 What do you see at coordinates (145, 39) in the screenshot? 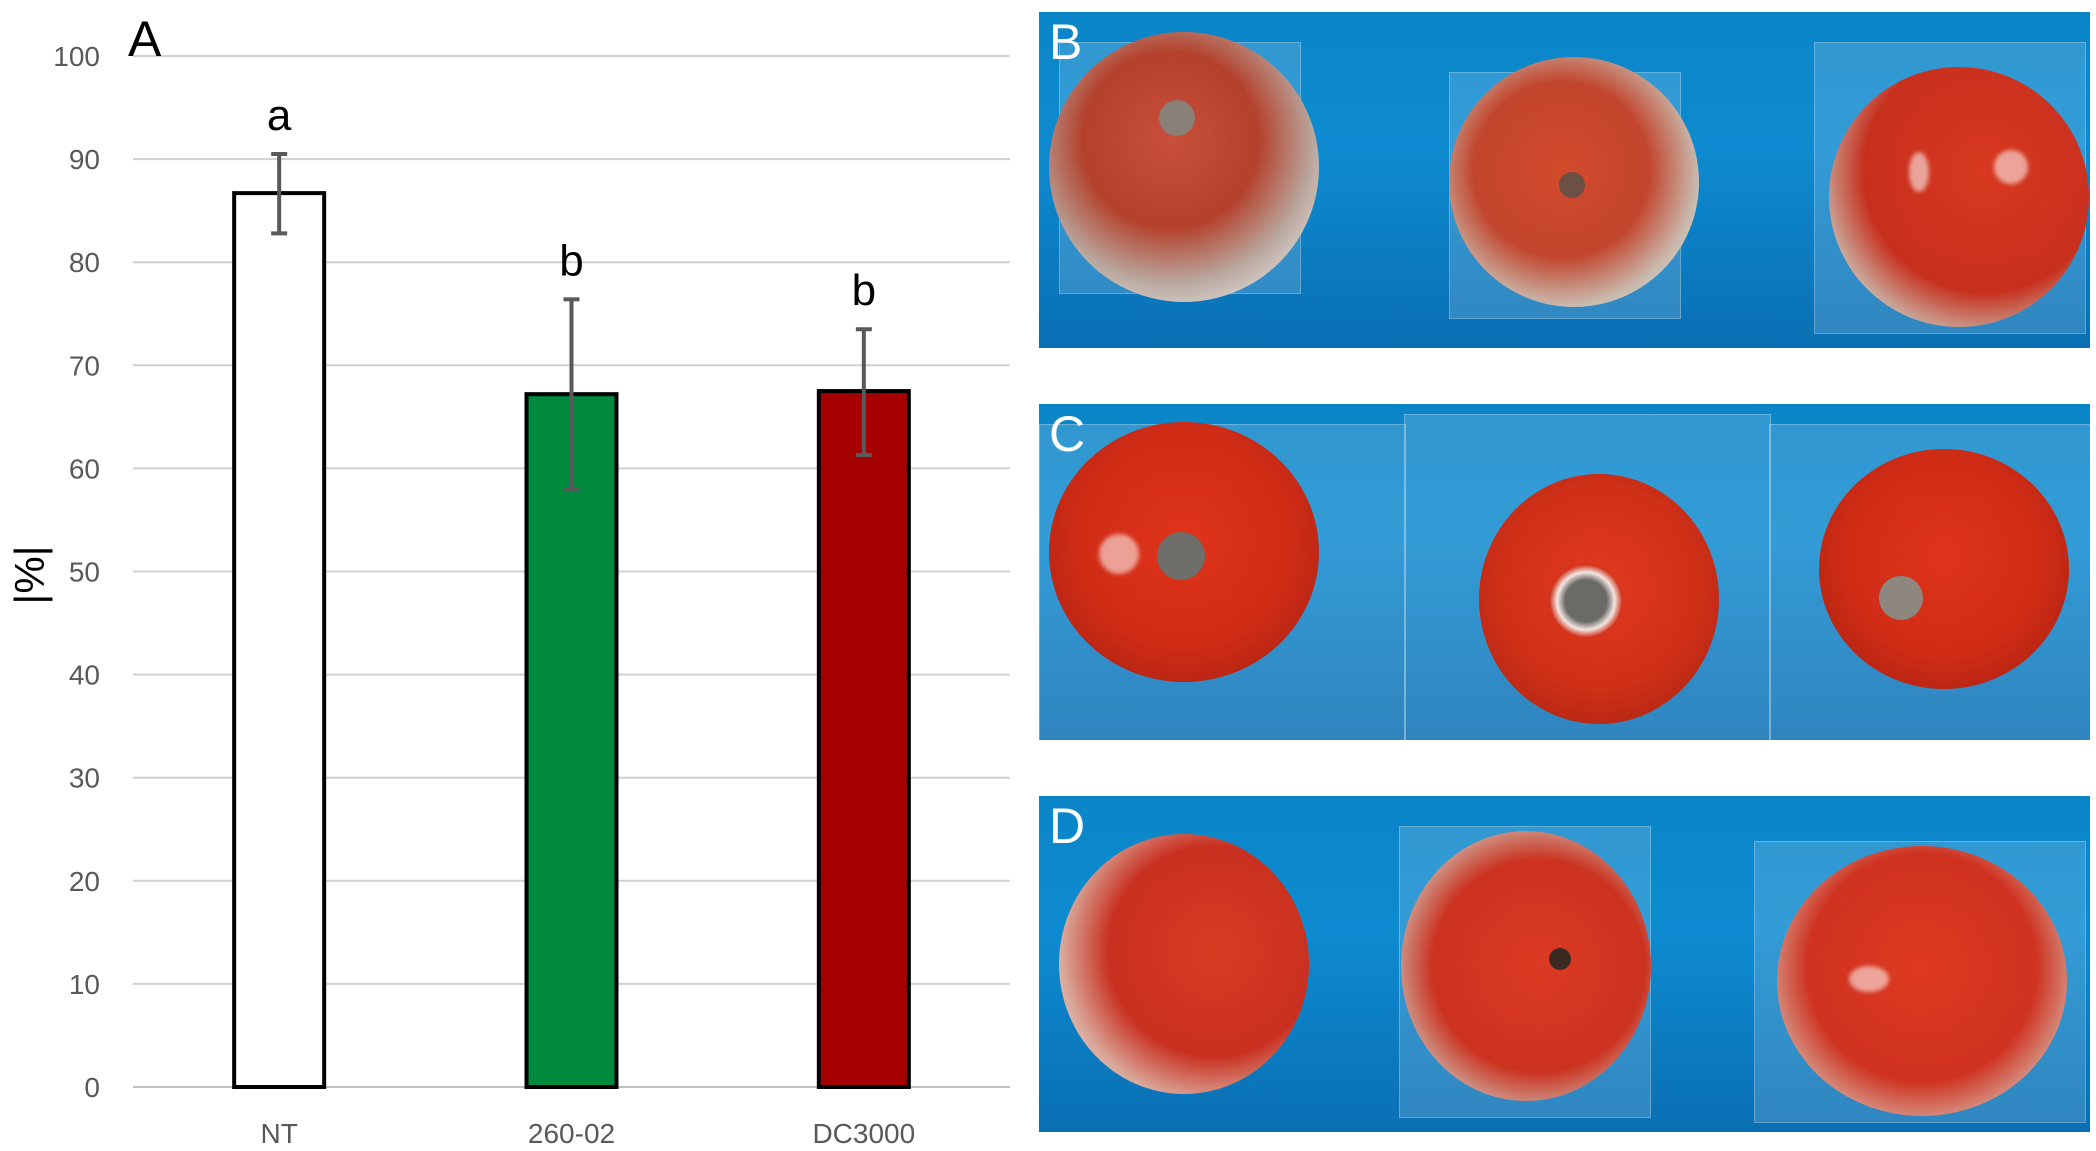
I see `panel-a-label: A` at bounding box center [145, 39].